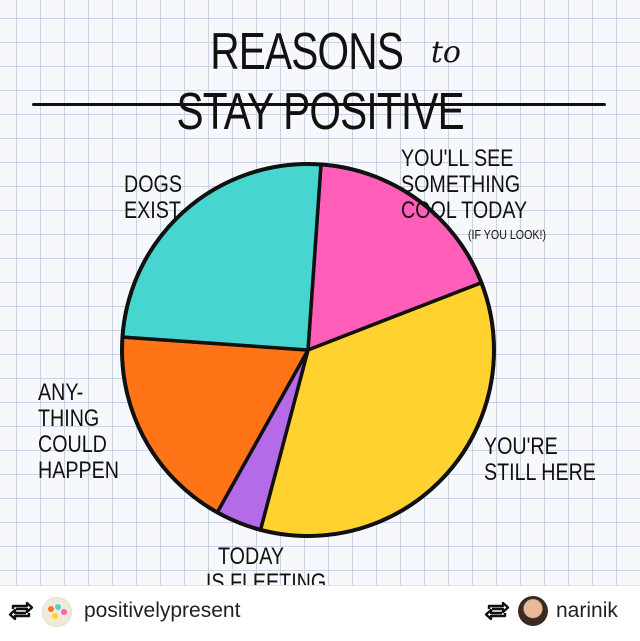 The width and height of the screenshot is (640, 641). I want to click on label-you-will-see-line2: SOMETHING, so click(461, 184).